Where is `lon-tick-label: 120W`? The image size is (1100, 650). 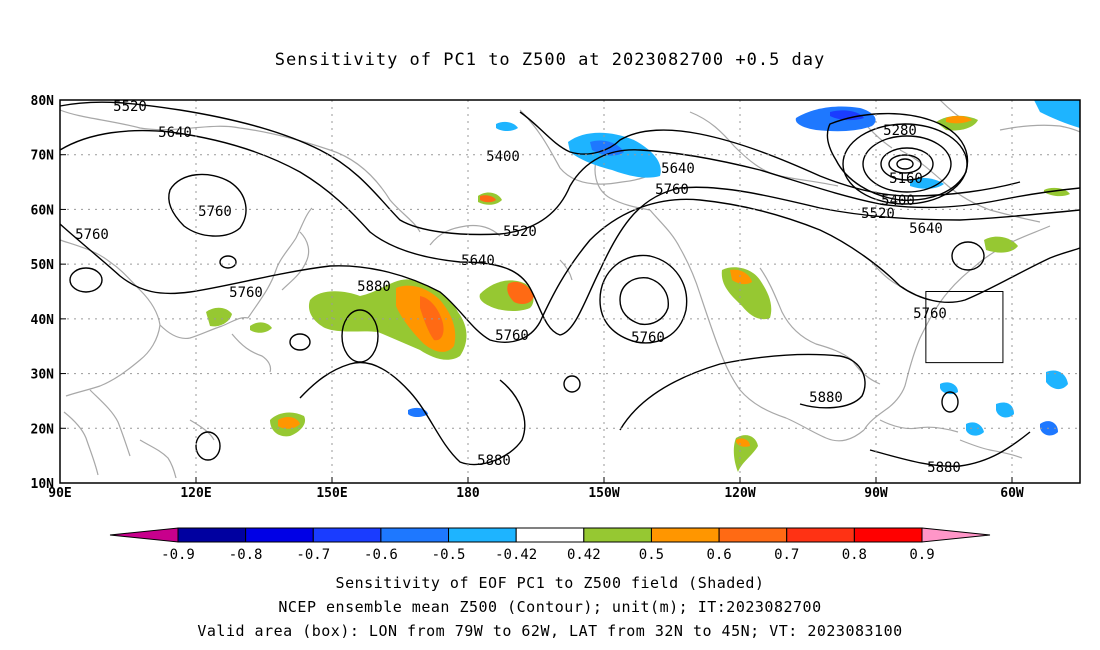 lon-tick-label: 120W is located at coordinates (739, 493).